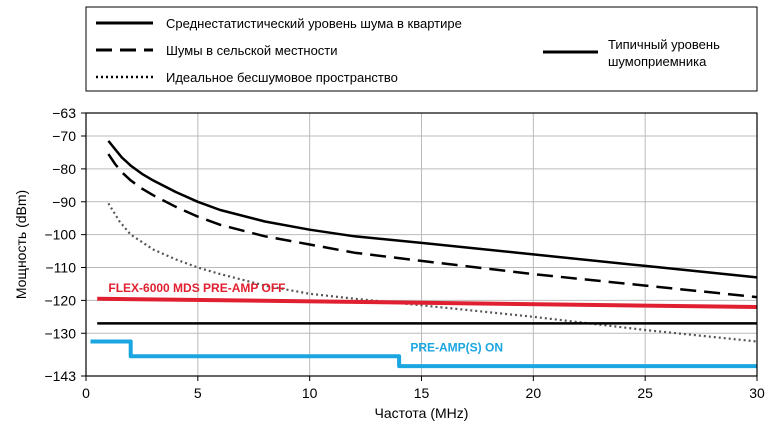 This screenshot has height=443, width=779. What do you see at coordinates (757, 393) in the screenshot?
I see `x-tick-label-6: 30` at bounding box center [757, 393].